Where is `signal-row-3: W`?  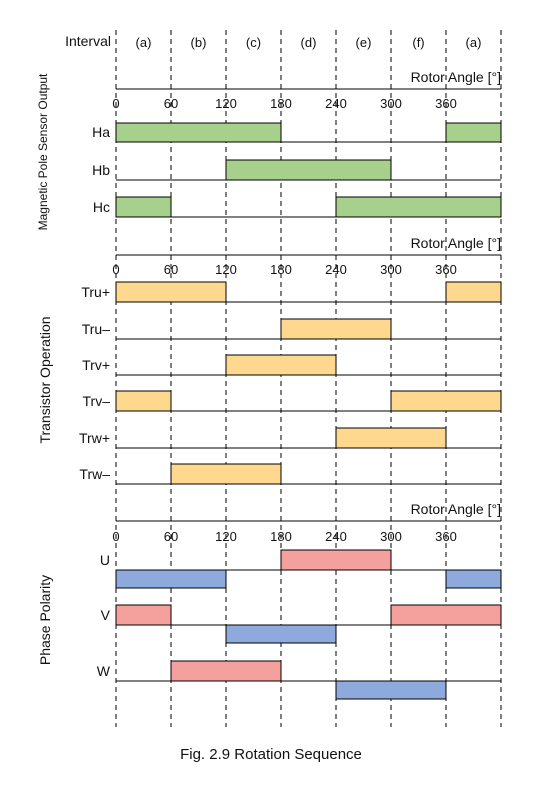
signal-row-3: W is located at coordinates (299, 680).